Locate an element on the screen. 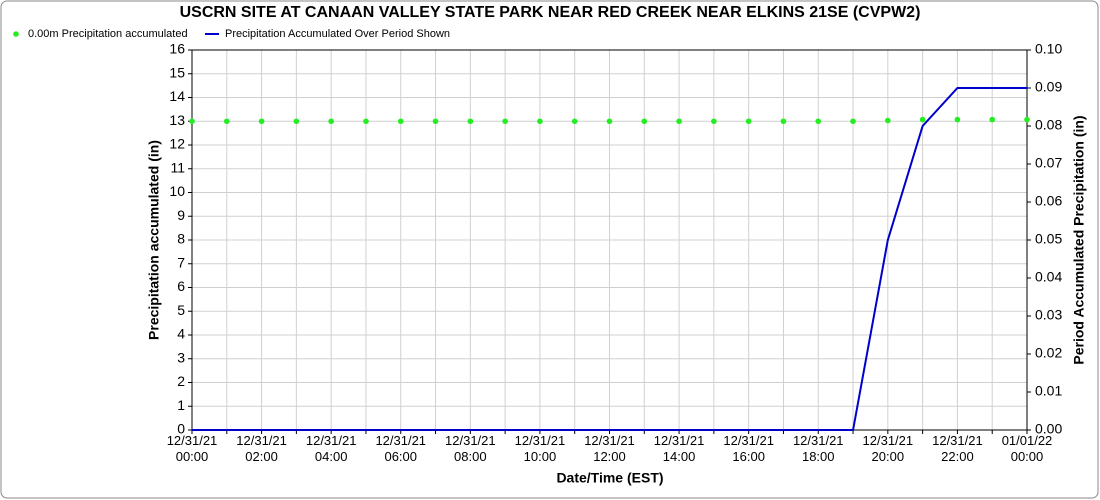  y-tick-label: 6 is located at coordinates (181, 286).